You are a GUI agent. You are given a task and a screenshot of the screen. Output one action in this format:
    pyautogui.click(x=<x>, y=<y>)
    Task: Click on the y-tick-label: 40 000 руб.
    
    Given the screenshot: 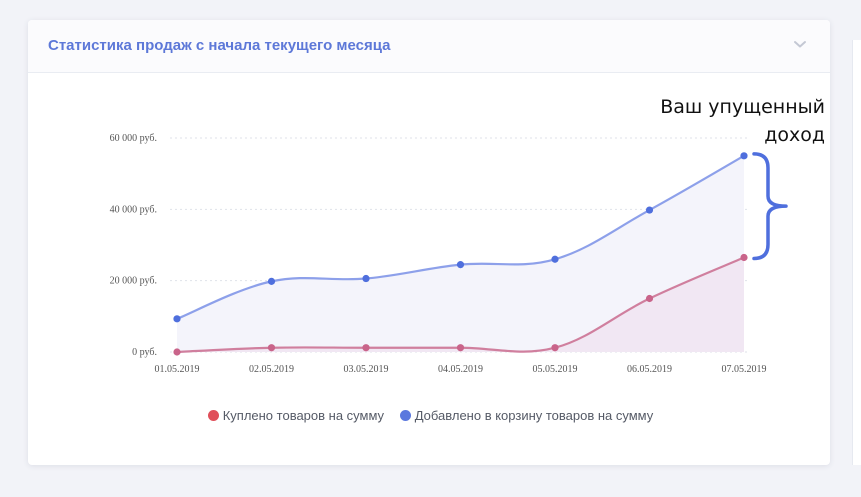 What is the action you would take?
    pyautogui.click(x=133, y=209)
    